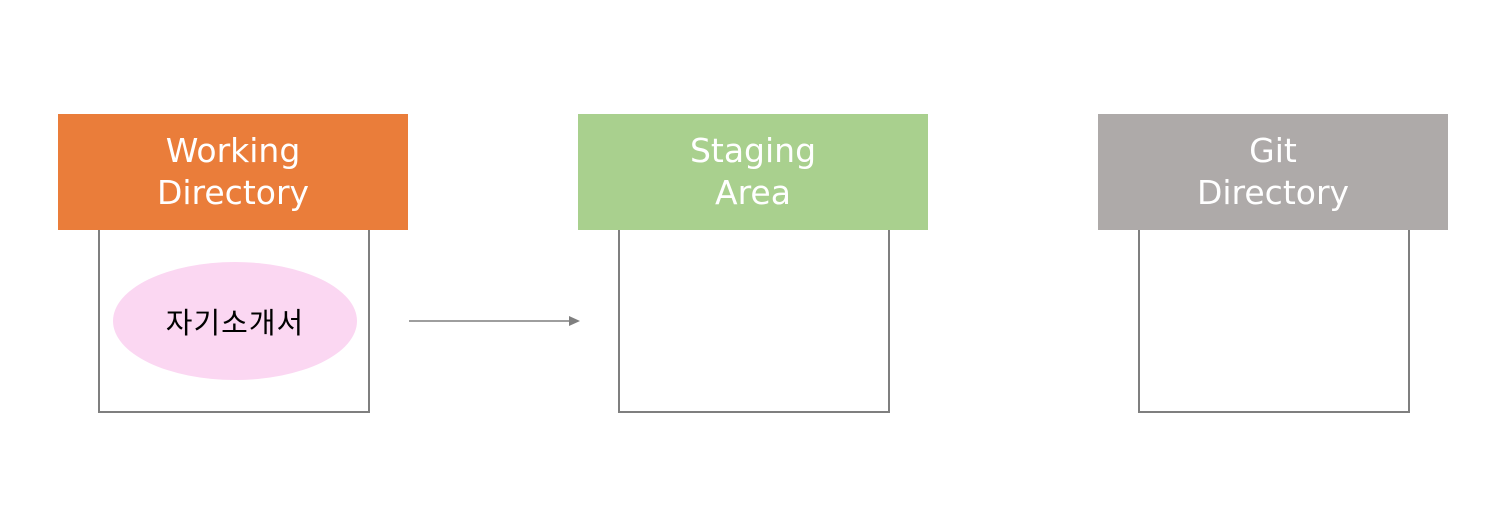 The width and height of the screenshot is (1504, 518). Describe the element at coordinates (494, 321) in the screenshot. I see `transfer-arrow` at that location.